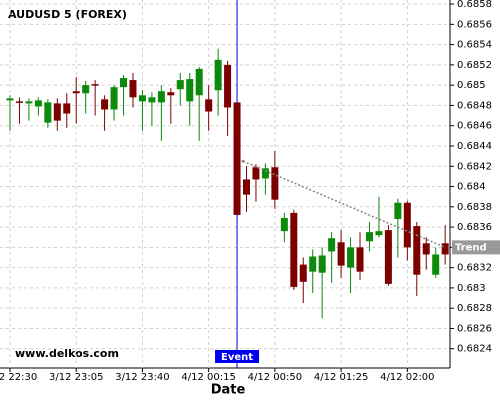 The height and width of the screenshot is (400, 500). I want to click on y-tick-label: 0.6828, so click(474, 308).